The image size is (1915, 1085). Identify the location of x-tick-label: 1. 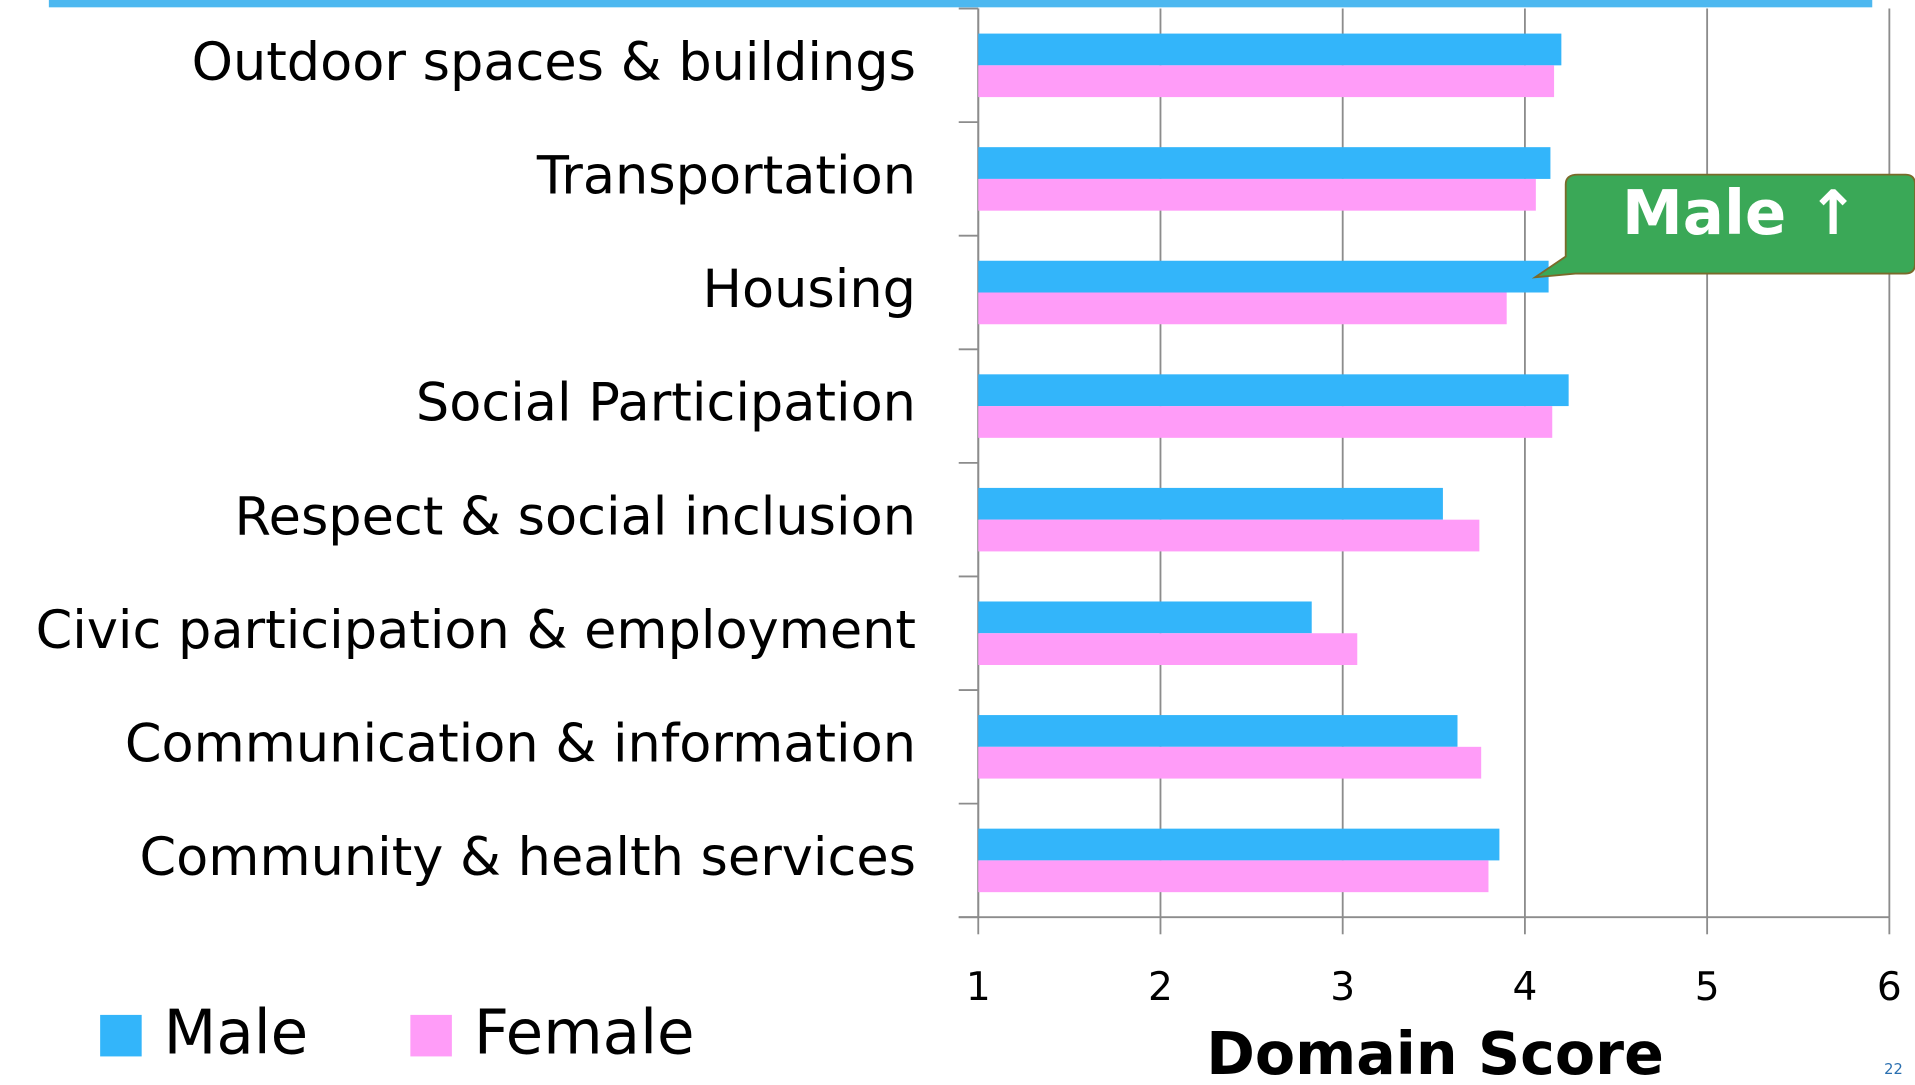
(978, 987).